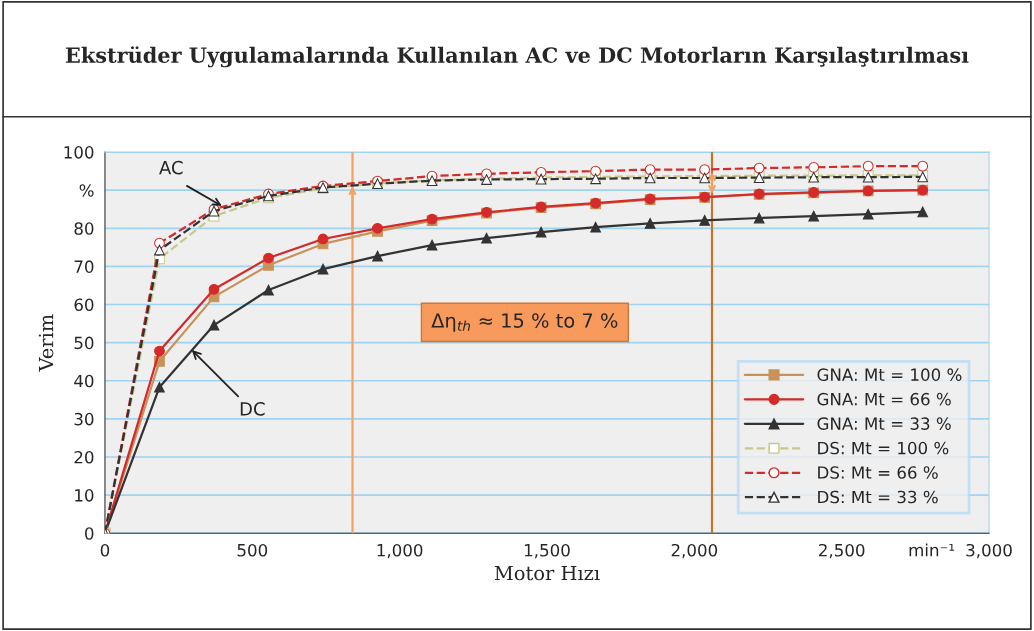  I want to click on y-tick-label: 50, so click(84, 343).